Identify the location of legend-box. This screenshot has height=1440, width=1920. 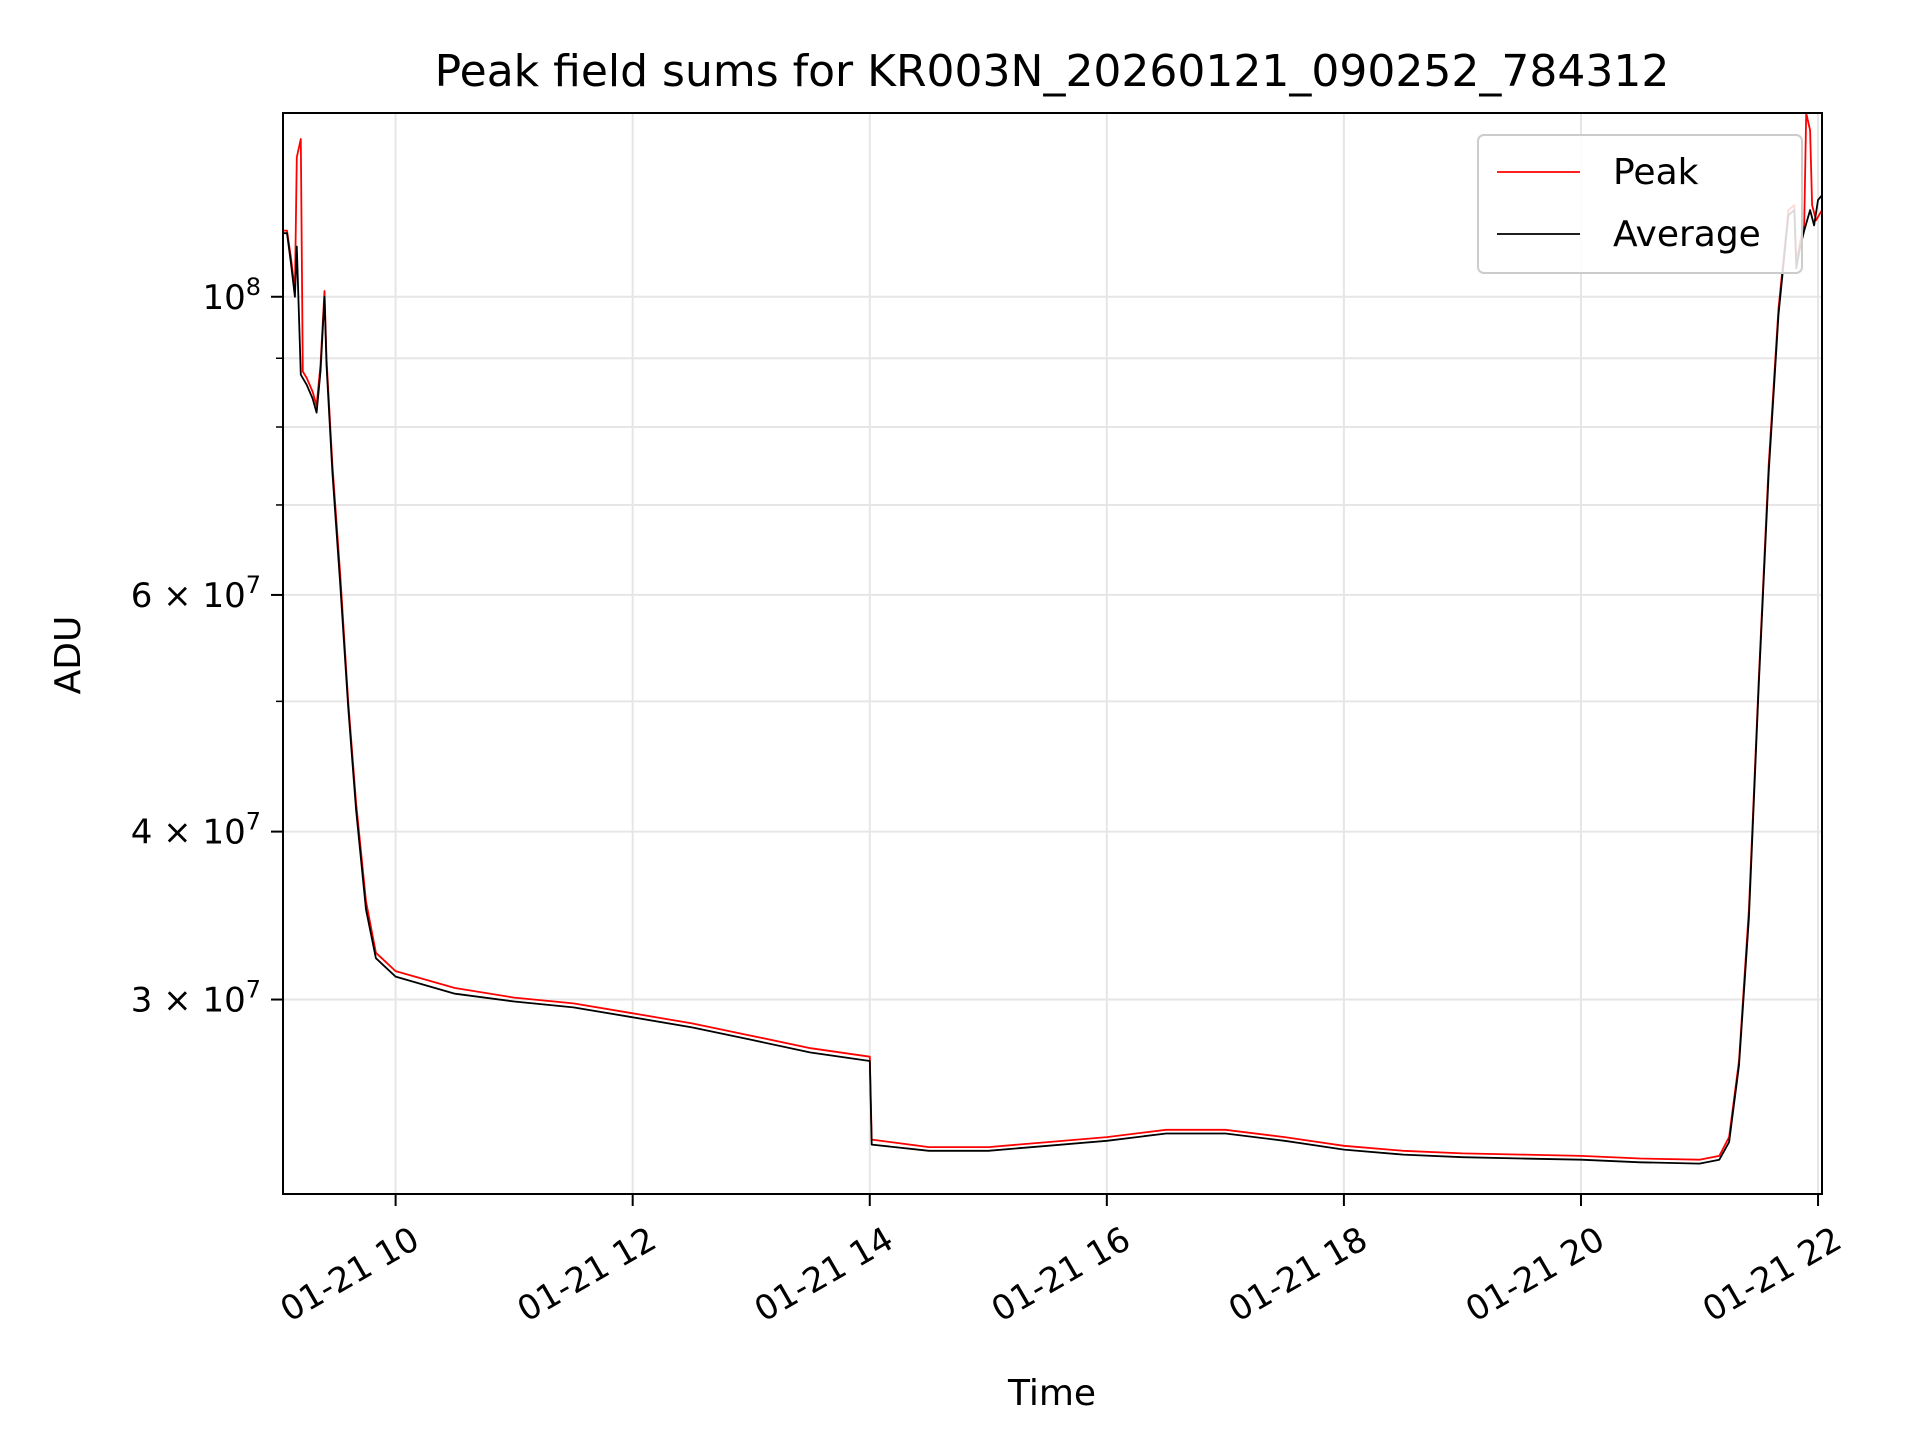
(1640, 204).